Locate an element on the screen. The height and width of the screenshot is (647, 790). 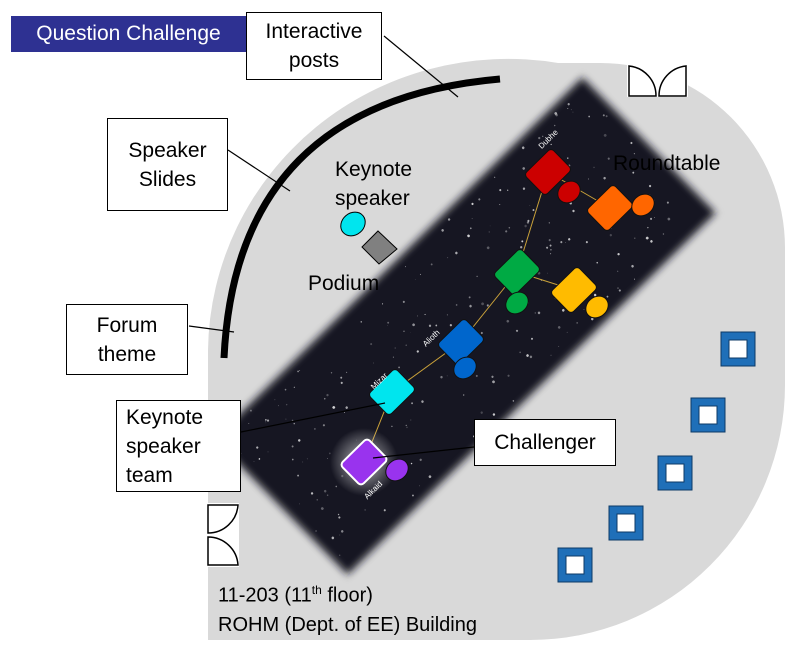
interactive-posts-callout: Interactive posts is located at coordinates (314, 46).